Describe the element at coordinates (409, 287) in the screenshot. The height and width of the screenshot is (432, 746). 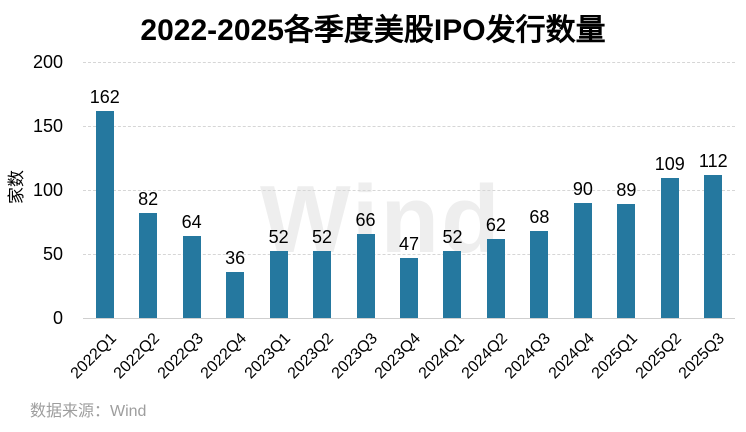
I see `bar-2023Q4` at that location.